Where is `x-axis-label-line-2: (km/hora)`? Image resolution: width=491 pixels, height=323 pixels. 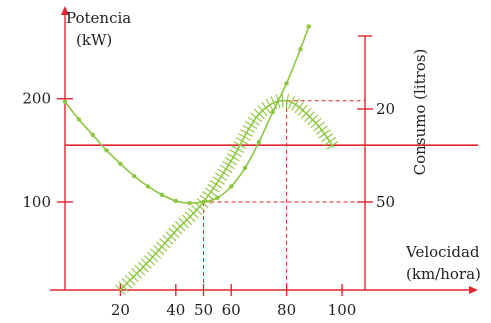
x-axis-label-line-2: (km/hora) is located at coordinates (443, 274).